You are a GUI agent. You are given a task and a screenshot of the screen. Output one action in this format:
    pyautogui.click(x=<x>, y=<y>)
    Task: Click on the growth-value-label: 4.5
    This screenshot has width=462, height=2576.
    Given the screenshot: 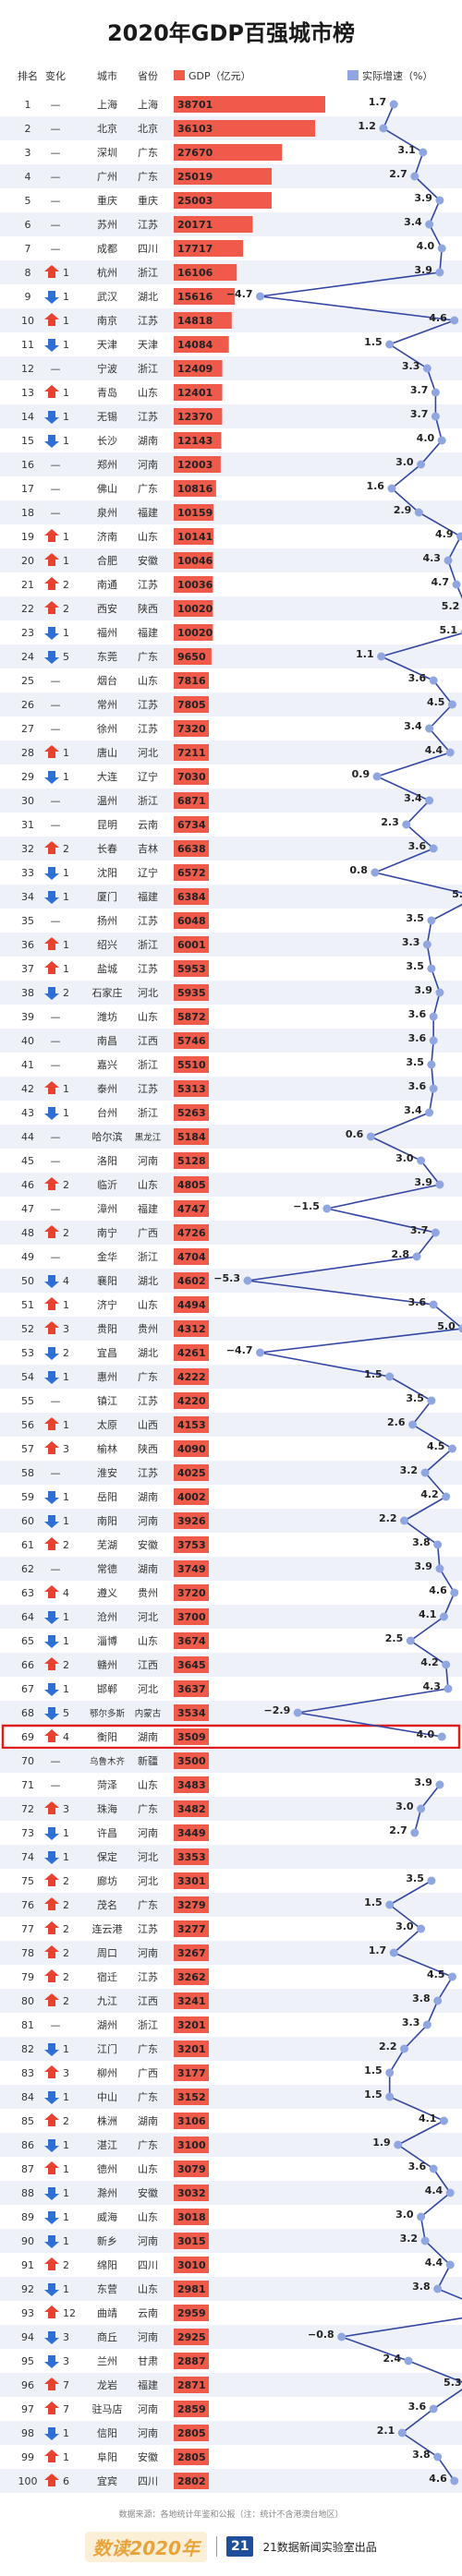 What is the action you would take?
    pyautogui.click(x=436, y=1974)
    